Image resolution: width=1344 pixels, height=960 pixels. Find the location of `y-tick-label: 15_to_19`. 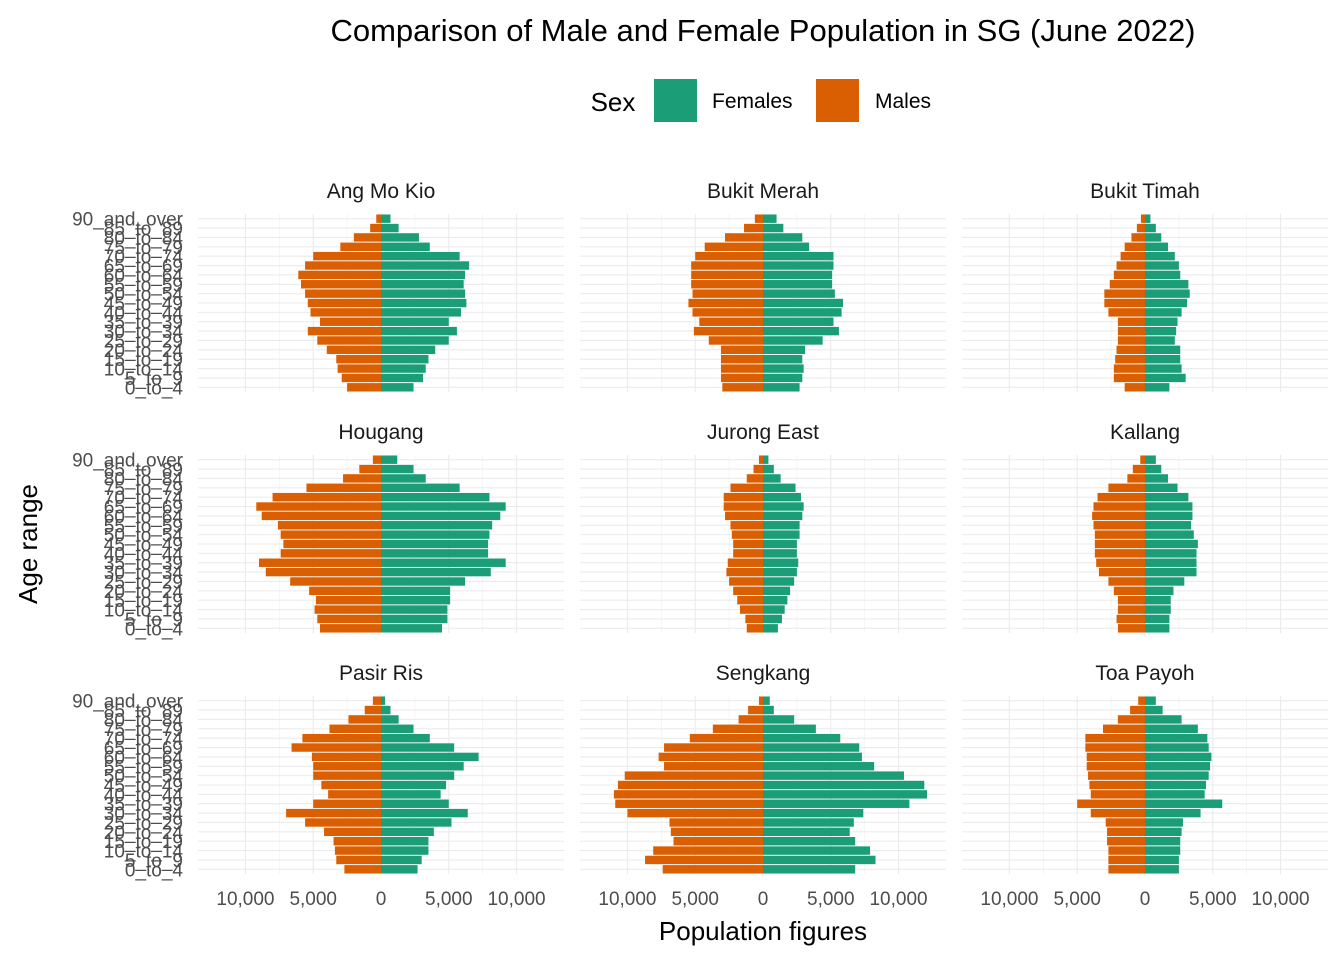

y-tick-label: 15_to_19 is located at coordinates (143, 842).